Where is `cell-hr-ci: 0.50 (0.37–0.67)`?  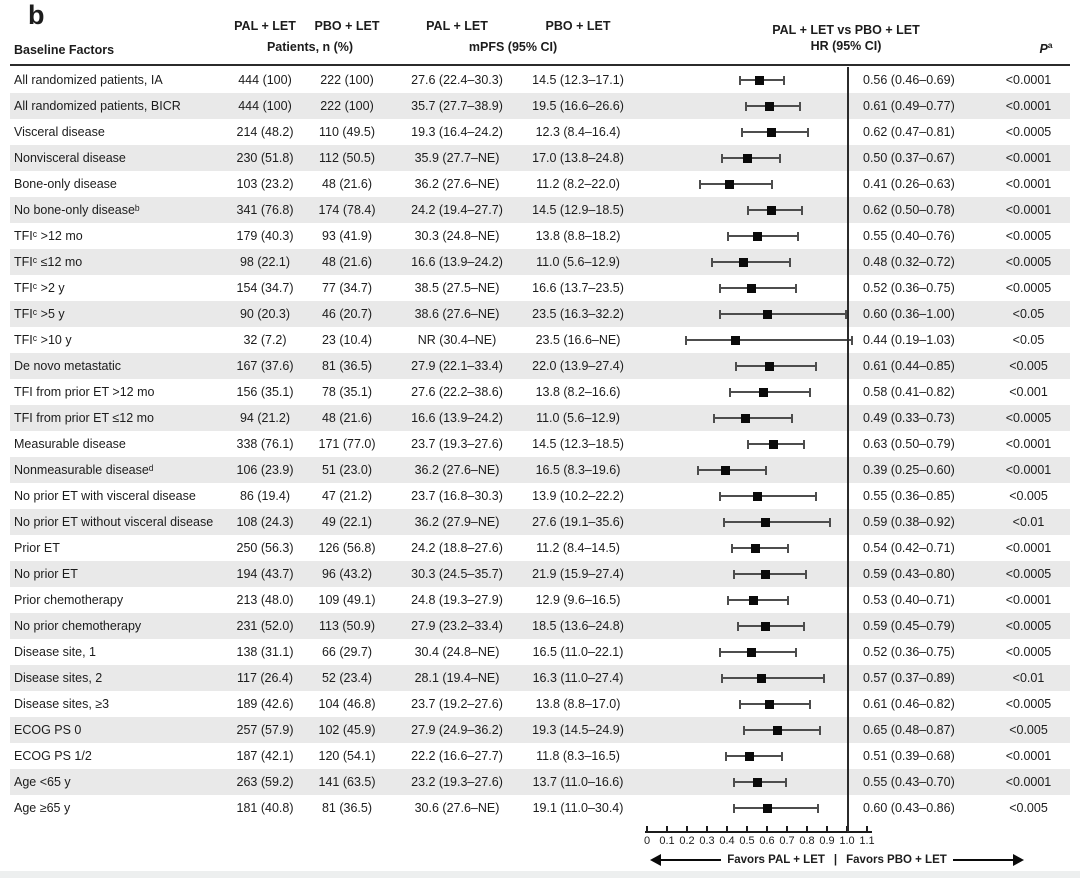
cell-hr-ci: 0.50 (0.37–0.67) is located at coordinates (909, 158).